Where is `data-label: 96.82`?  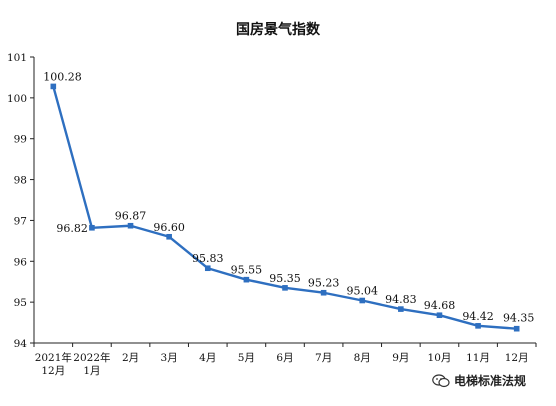
data-label: 96.82 is located at coordinates (72, 228).